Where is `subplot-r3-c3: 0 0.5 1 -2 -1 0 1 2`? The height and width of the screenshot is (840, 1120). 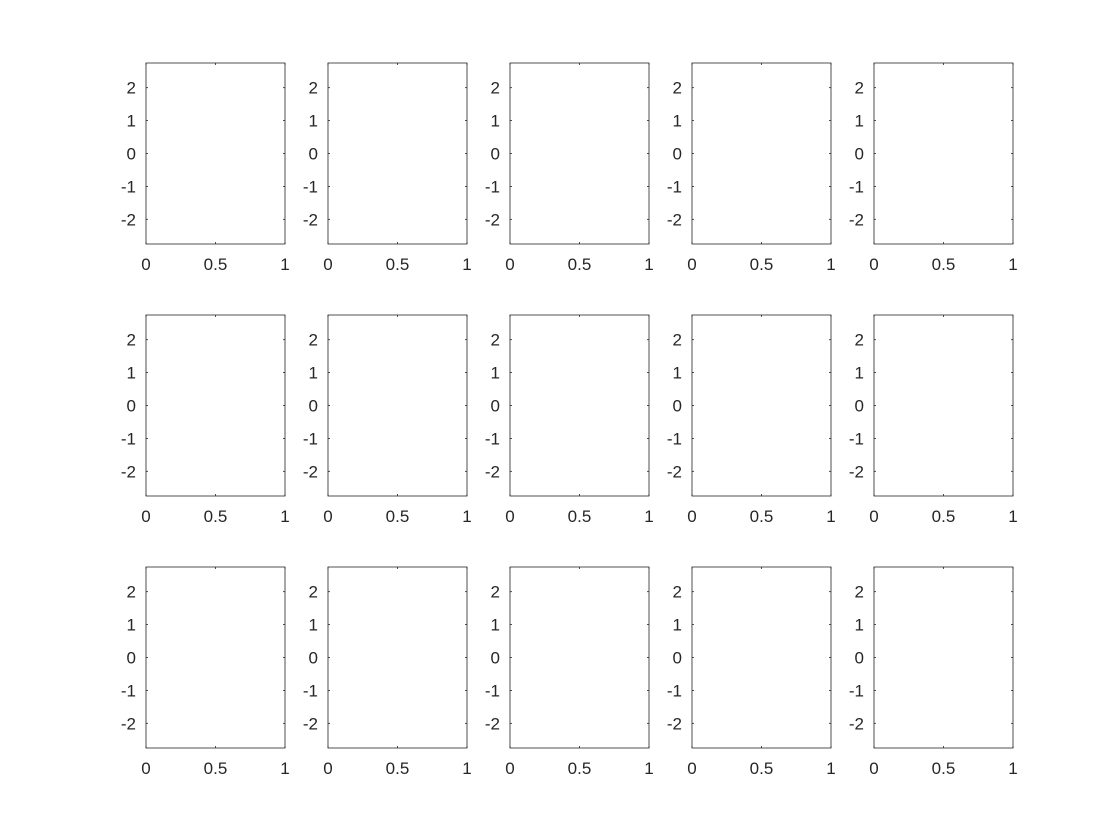
subplot-r3-c3: 0 0.5 1 -2 -1 0 1 2 is located at coordinates (569, 672).